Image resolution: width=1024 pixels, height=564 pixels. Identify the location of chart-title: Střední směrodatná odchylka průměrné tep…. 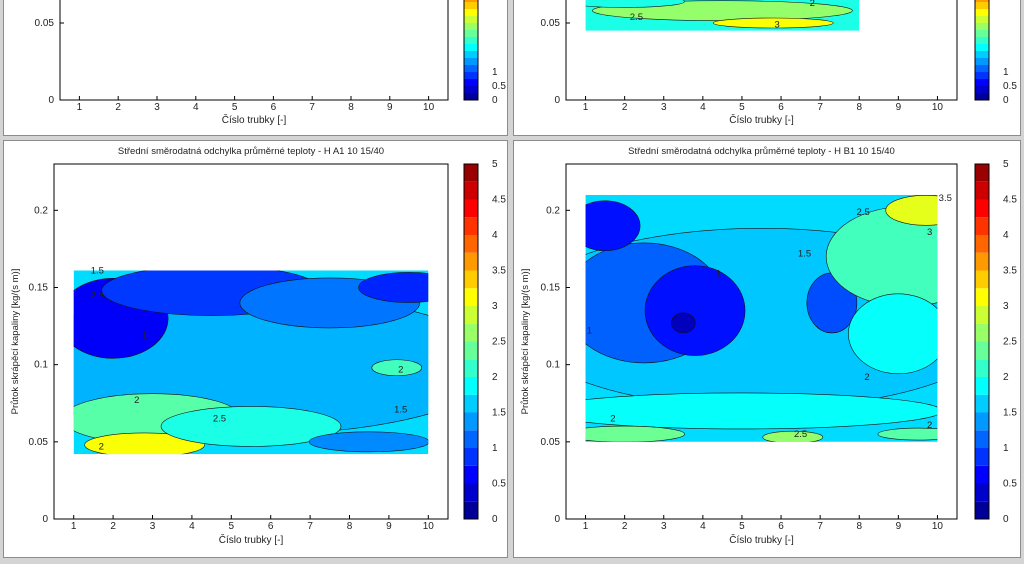
(761, 151).